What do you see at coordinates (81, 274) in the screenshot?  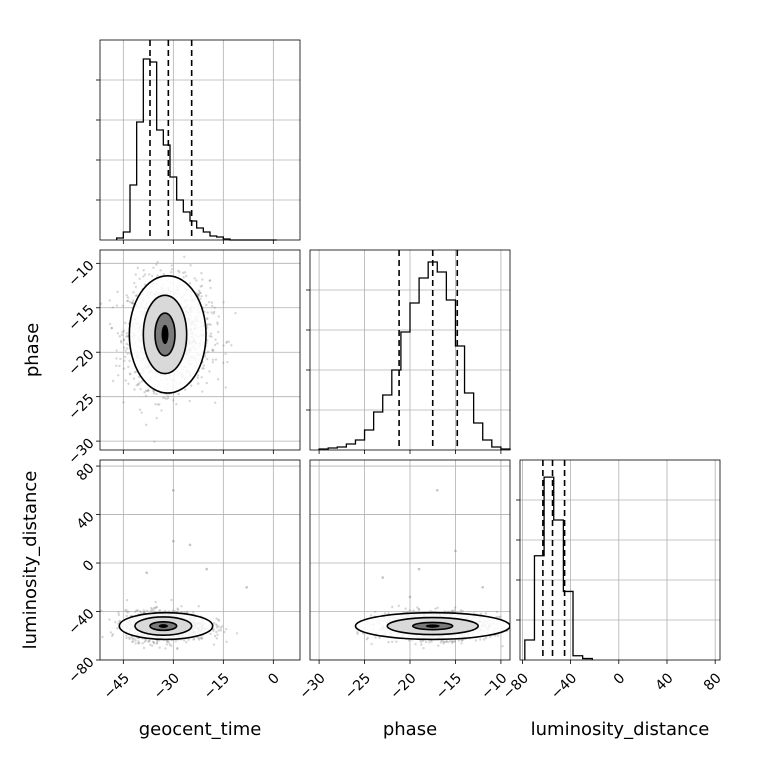 I see `y-tick-label: −10` at bounding box center [81, 274].